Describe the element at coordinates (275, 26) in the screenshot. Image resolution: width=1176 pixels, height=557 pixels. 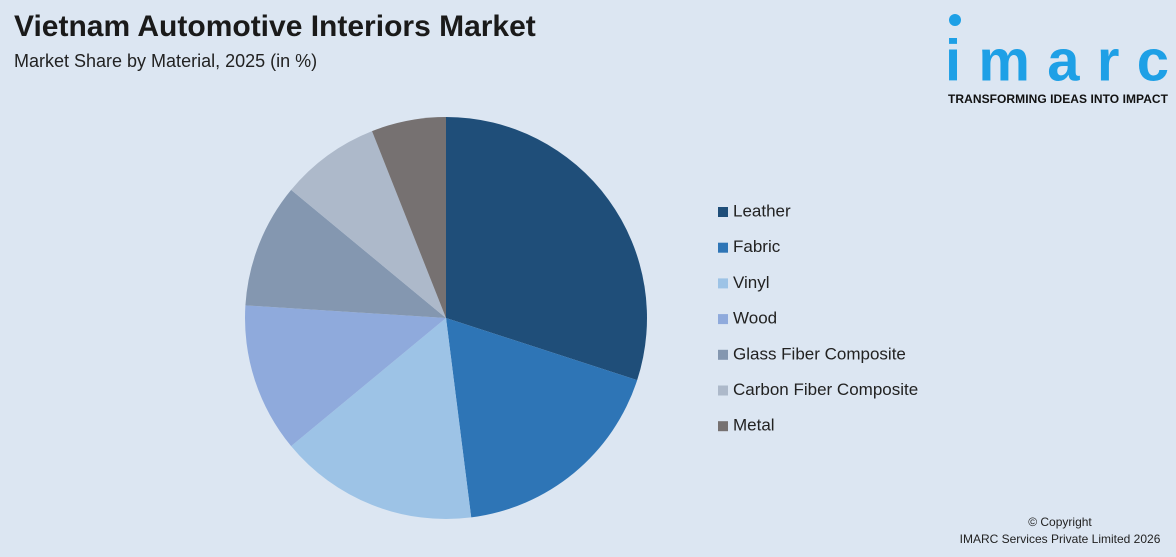
I see `chart-title: Vietnam Automotive Interiors Market` at that location.